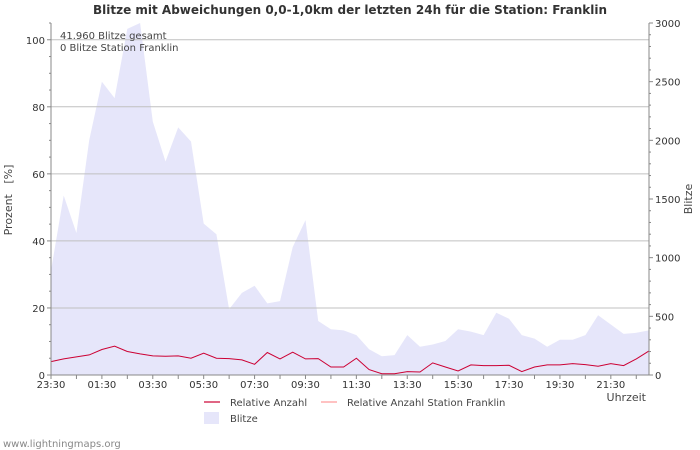 This screenshot has width=700, height=450. I want to click on x-tick-label: 01:30, so click(101, 385).